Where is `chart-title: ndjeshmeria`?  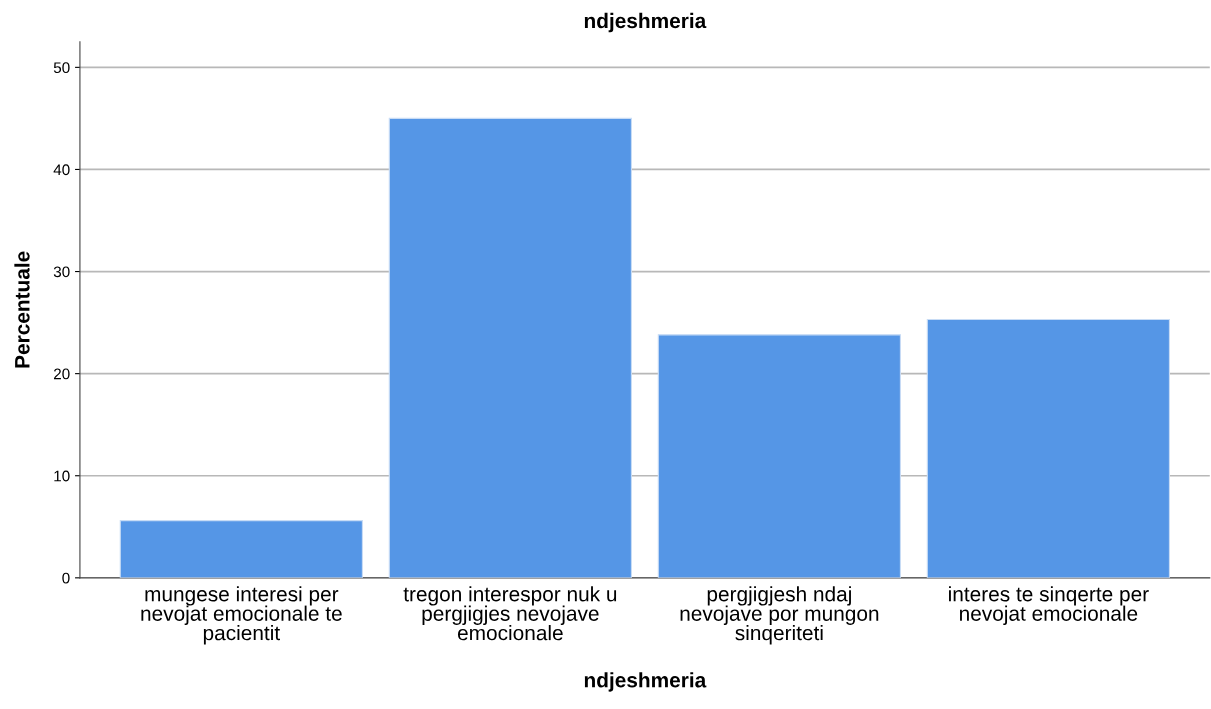 chart-title: ndjeshmeria is located at coordinates (645, 22).